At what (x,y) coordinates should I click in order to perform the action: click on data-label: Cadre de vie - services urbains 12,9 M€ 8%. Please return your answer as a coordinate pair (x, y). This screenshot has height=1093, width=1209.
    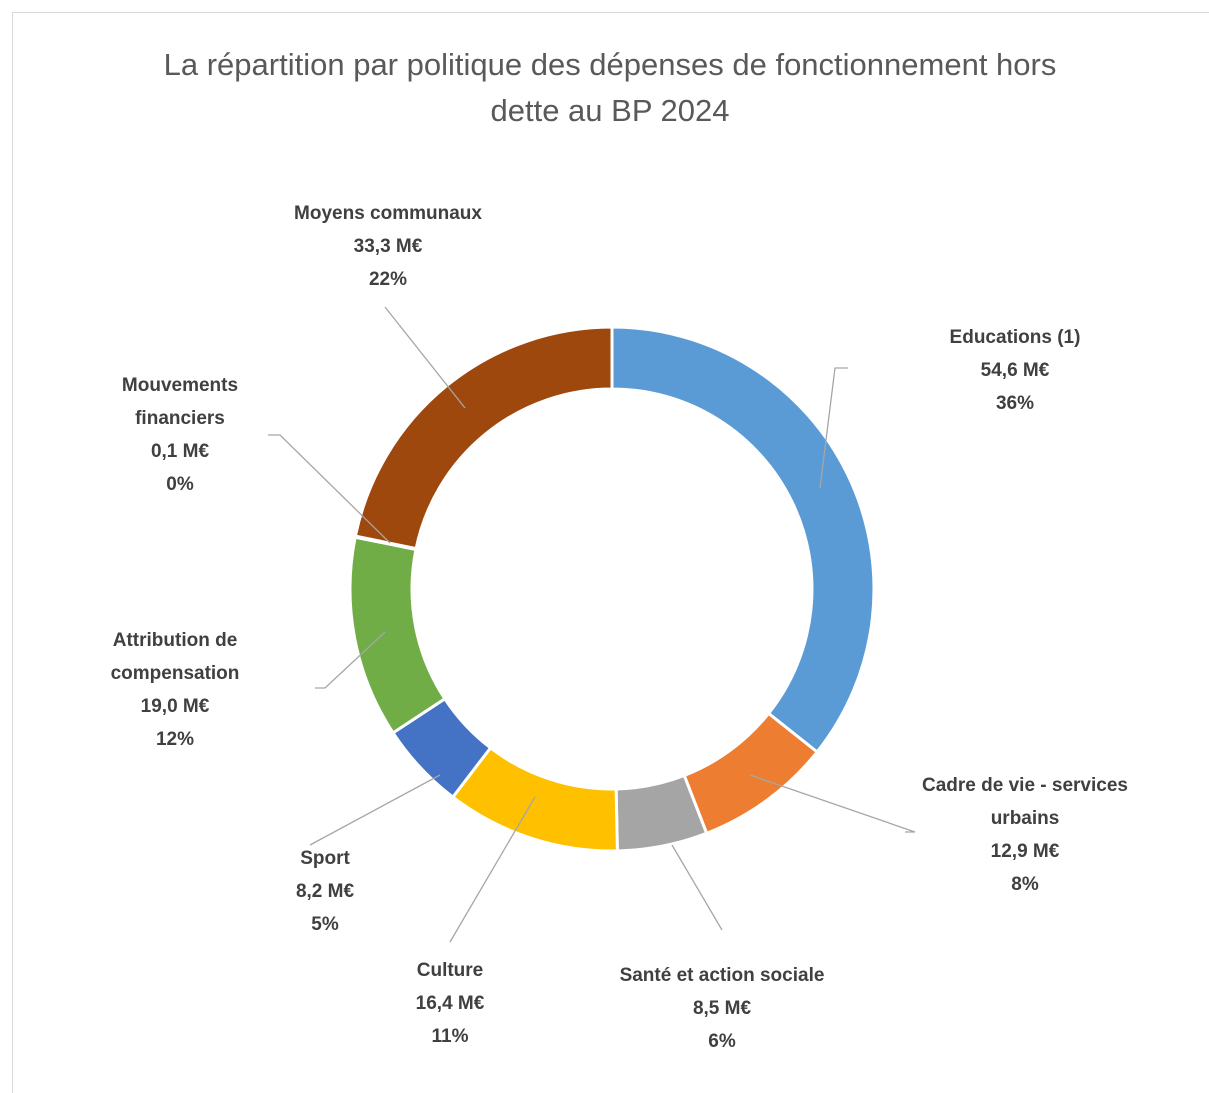
    Looking at the image, I should click on (1025, 835).